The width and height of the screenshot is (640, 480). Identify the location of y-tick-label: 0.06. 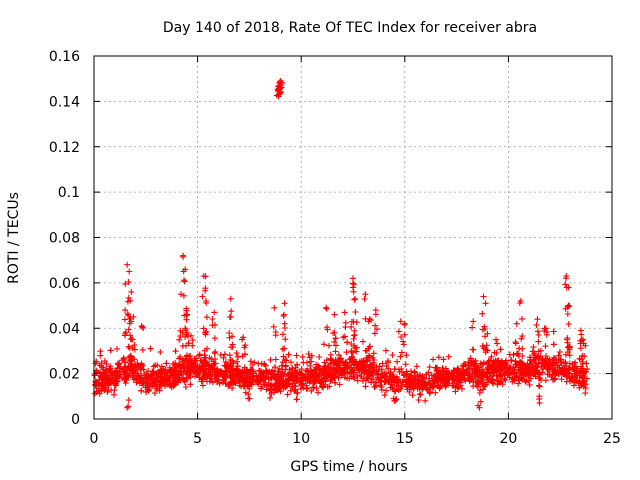
(64, 284).